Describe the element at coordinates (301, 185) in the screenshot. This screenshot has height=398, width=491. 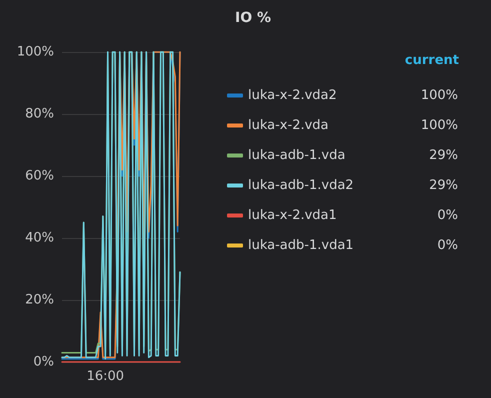
I see `legend-label: luka-adb-1.vda2` at that location.